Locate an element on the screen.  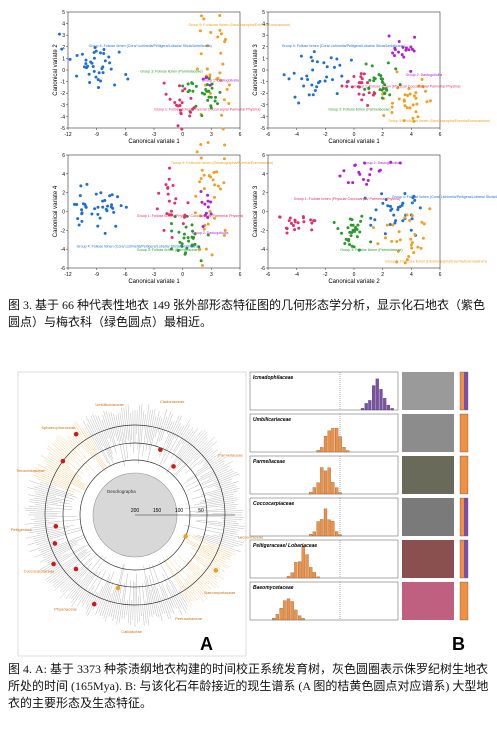
y-tick-label: 3 is located at coordinates (263, 36).